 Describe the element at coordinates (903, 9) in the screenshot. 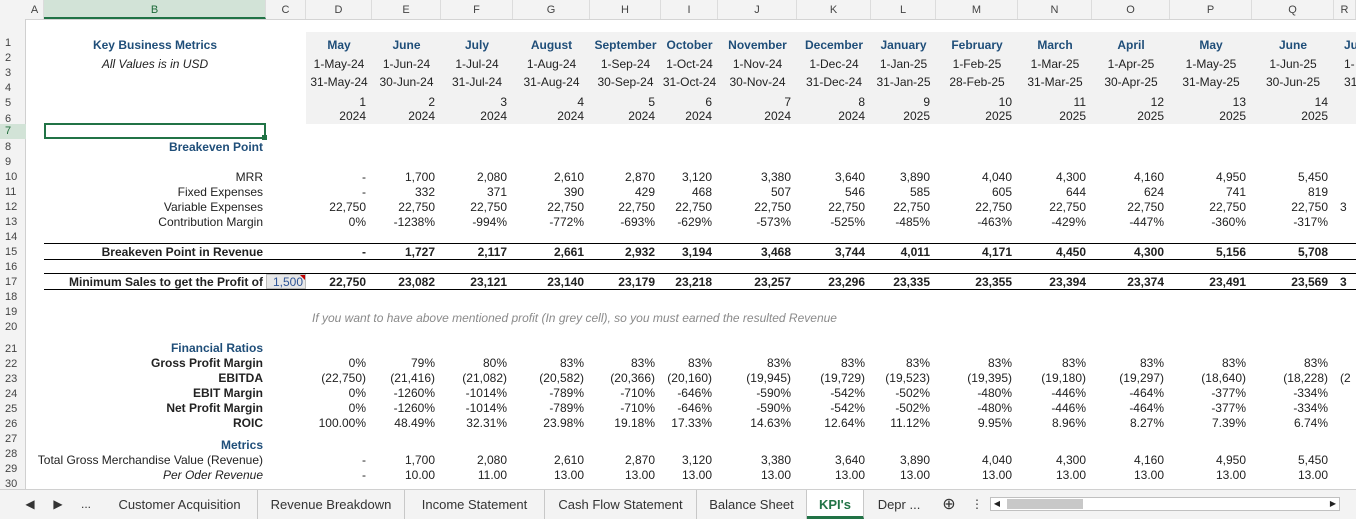

I see `column-header-l: L` at that location.